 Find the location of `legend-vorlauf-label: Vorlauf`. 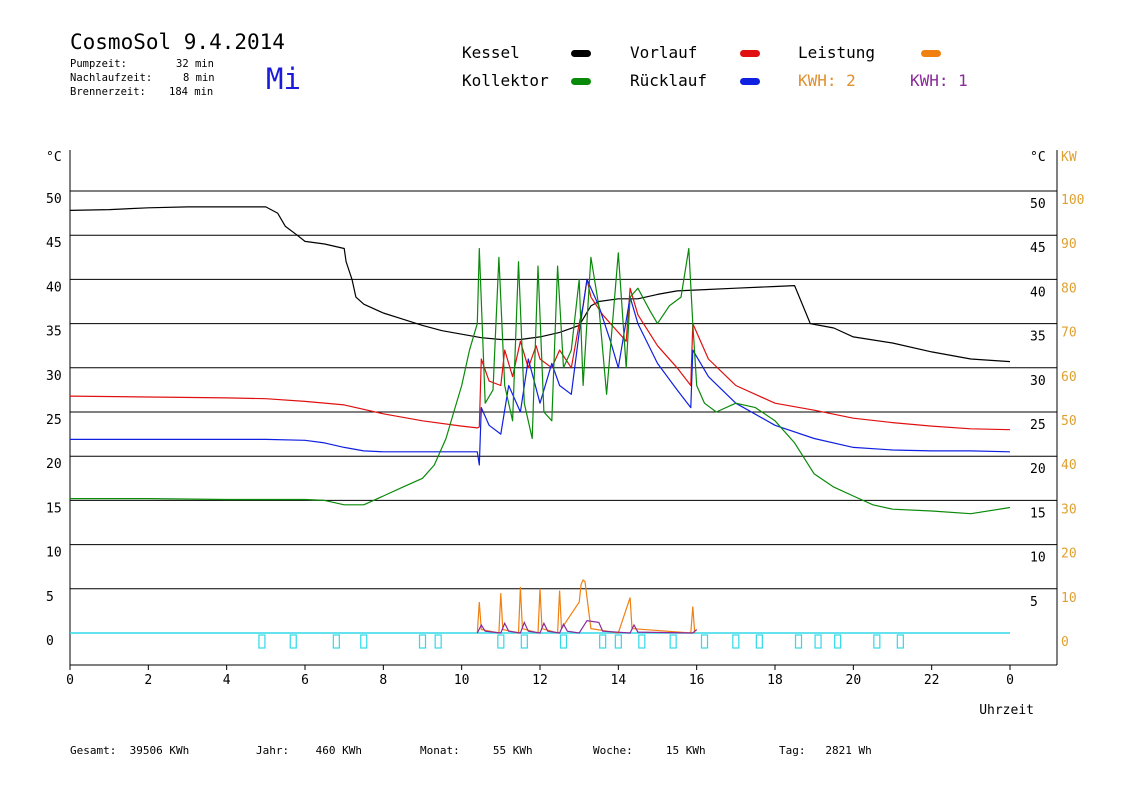

legend-vorlauf-label: Vorlauf is located at coordinates (664, 52).